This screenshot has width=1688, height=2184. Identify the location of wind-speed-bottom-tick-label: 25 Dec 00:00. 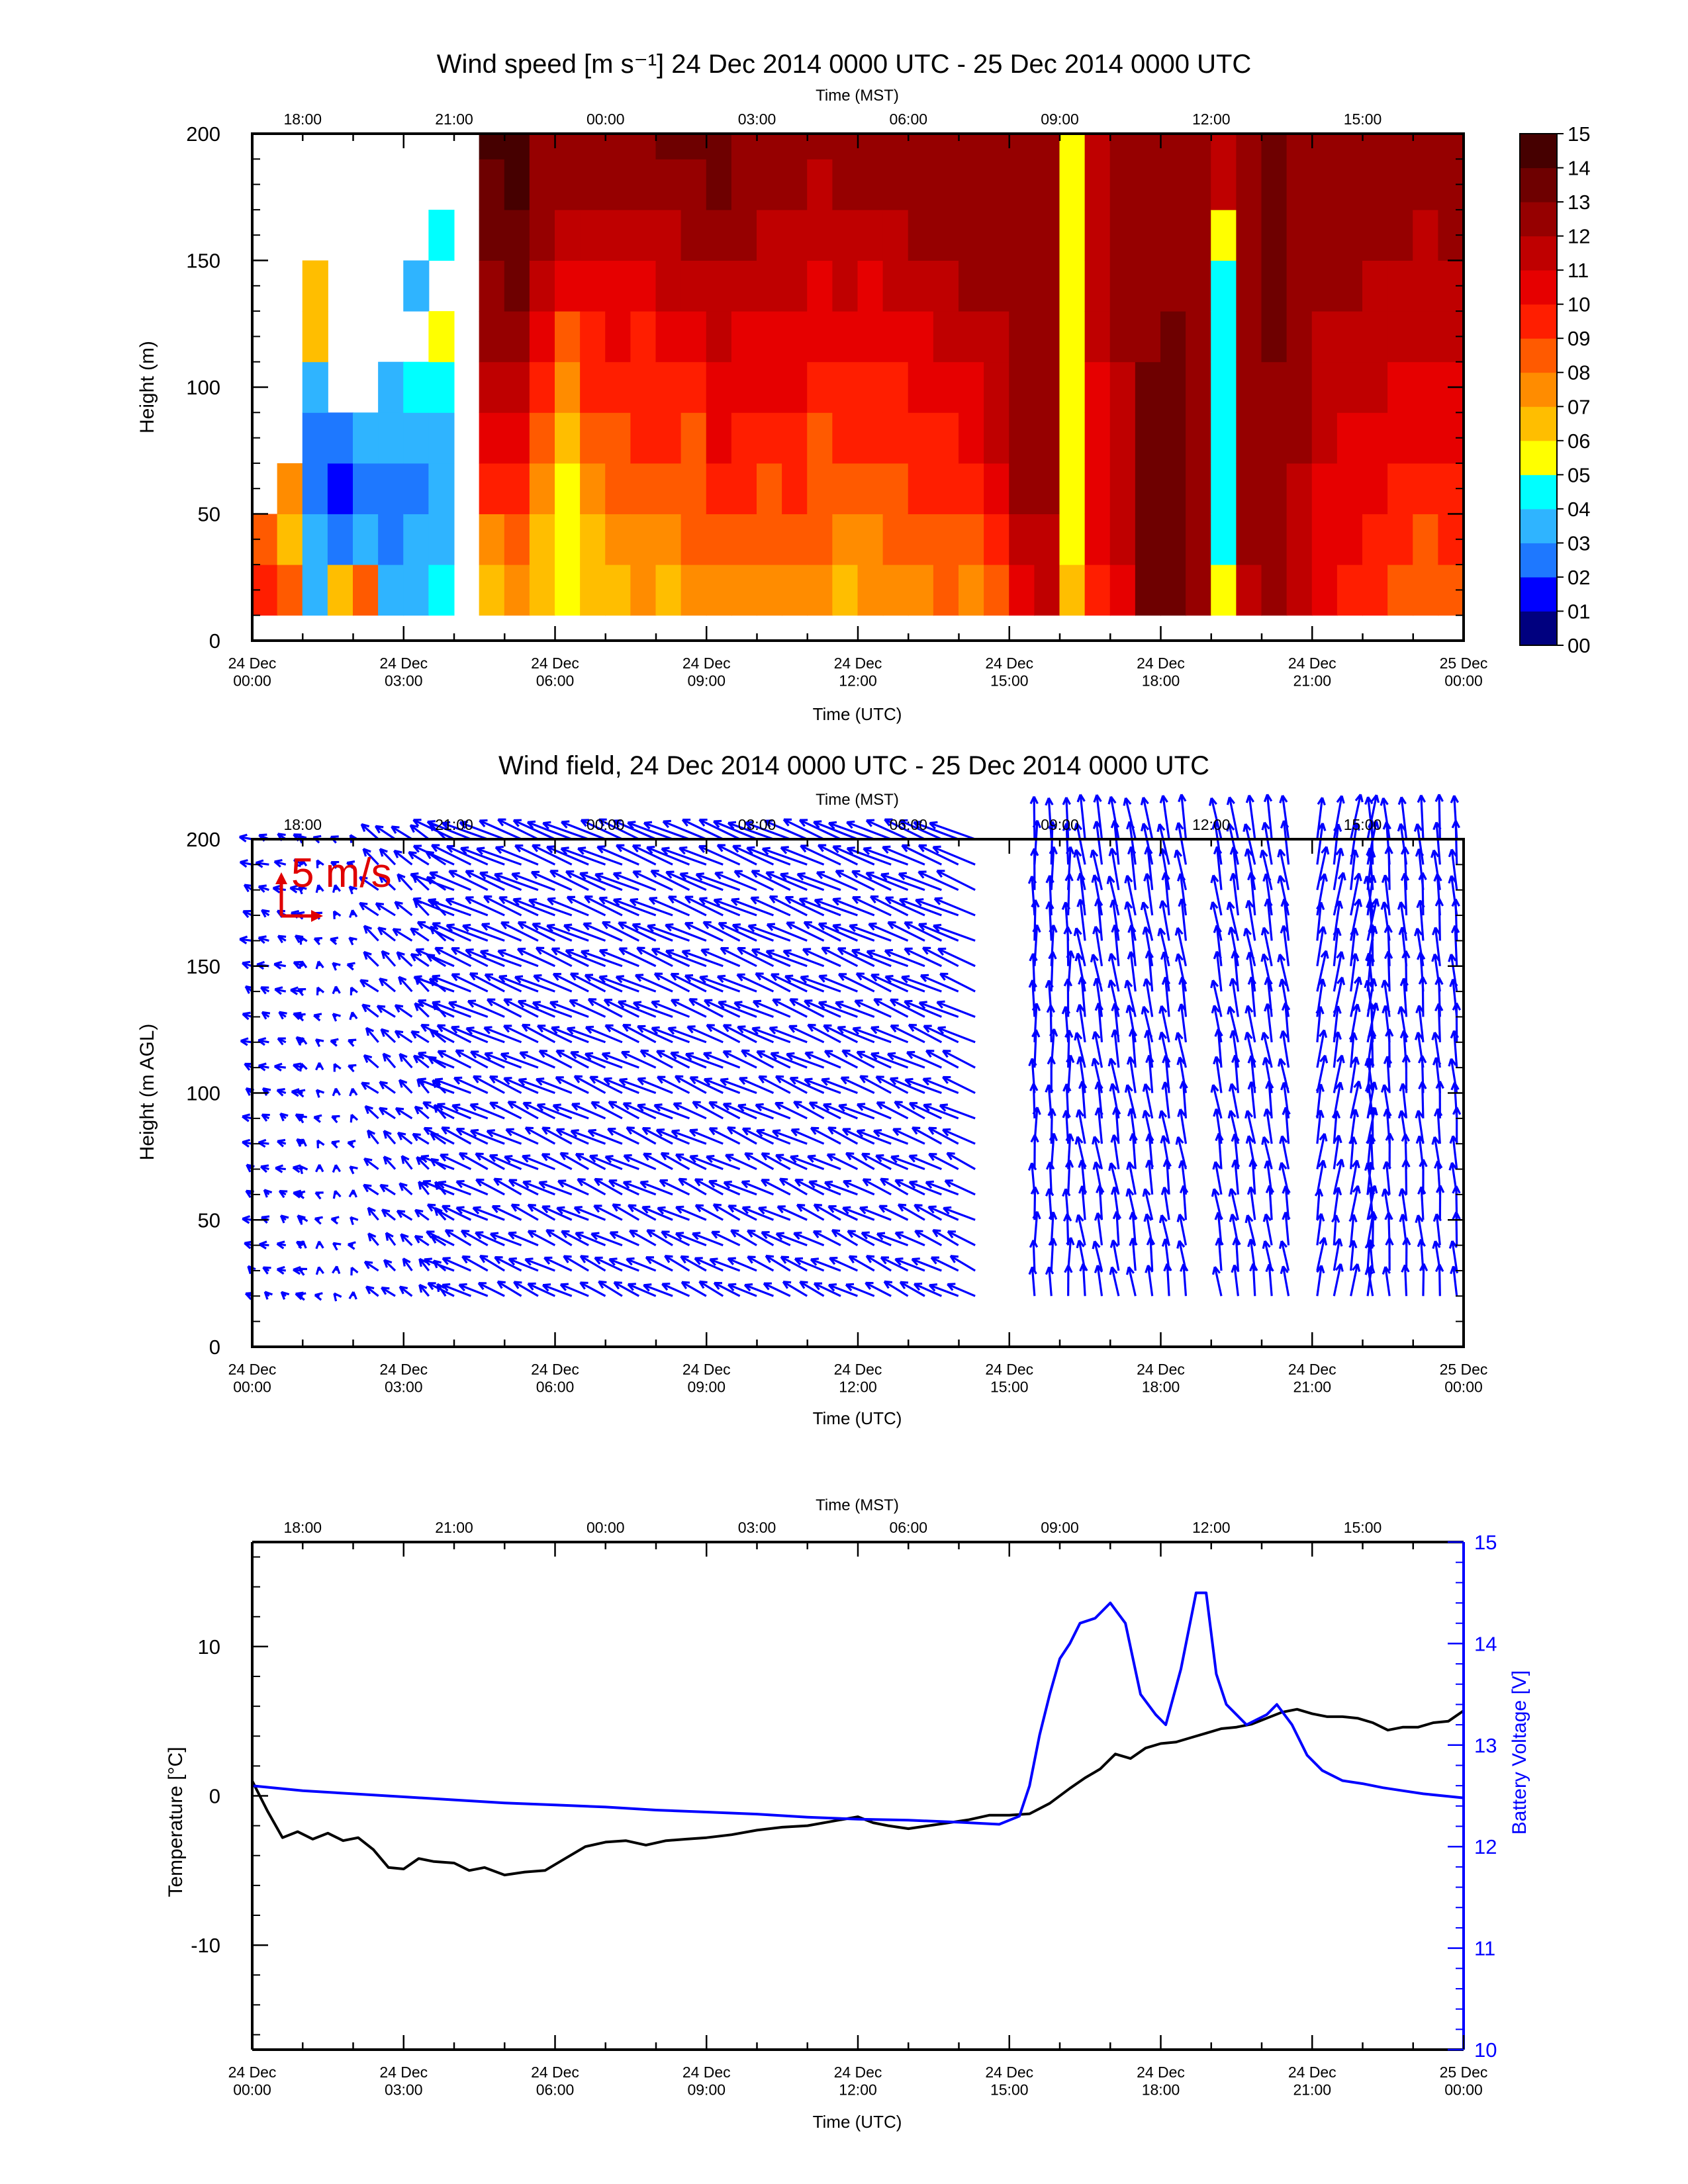
(1464, 672).